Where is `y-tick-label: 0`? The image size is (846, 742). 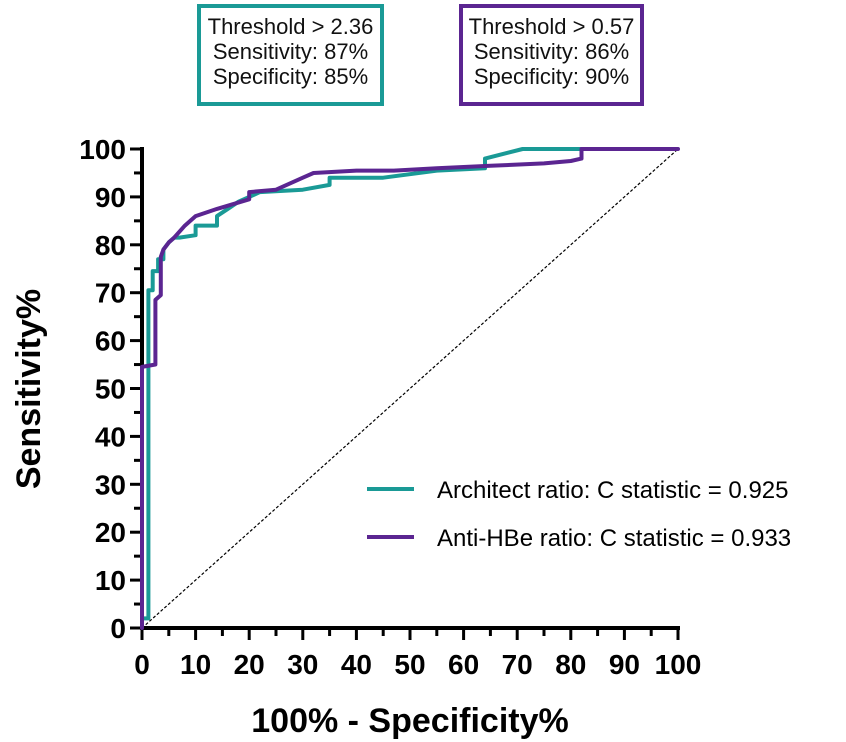
y-tick-label: 0 is located at coordinates (118, 628).